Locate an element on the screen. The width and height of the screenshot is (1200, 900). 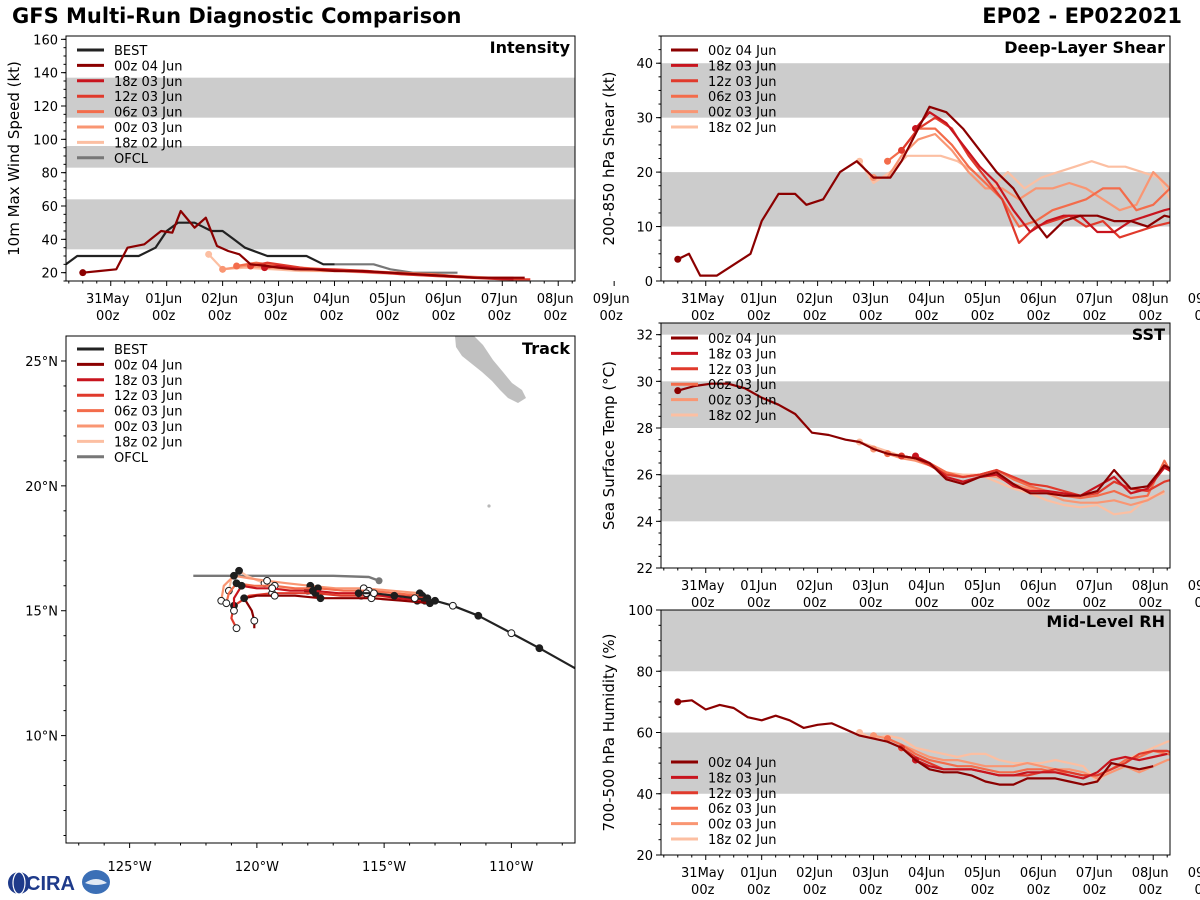
rh-band is located at coordinates (915, 641).